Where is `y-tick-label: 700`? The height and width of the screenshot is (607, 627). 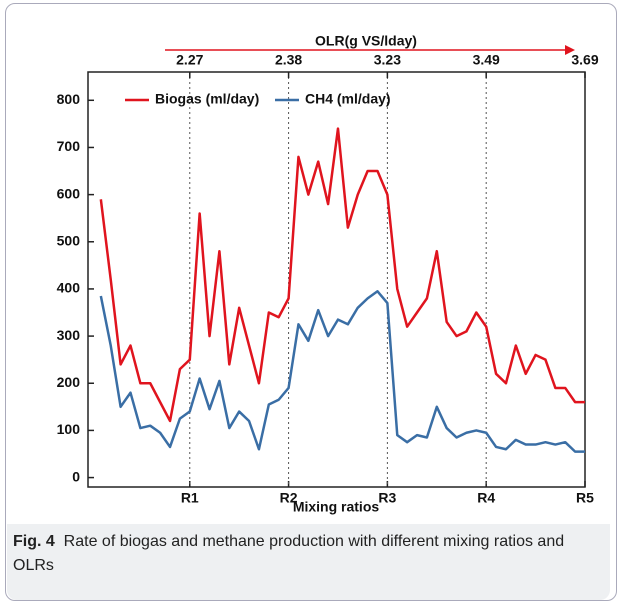 y-tick-label: 700 is located at coordinates (69, 146).